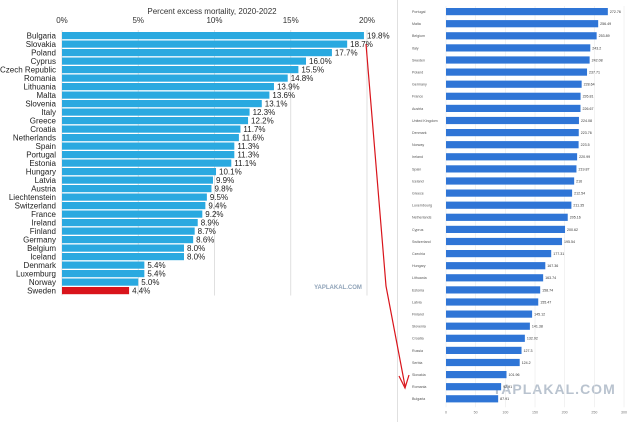 The image size is (640, 427). What do you see at coordinates (594, 73) in the screenshot?
I see `value-label: 237.71` at bounding box center [594, 73].